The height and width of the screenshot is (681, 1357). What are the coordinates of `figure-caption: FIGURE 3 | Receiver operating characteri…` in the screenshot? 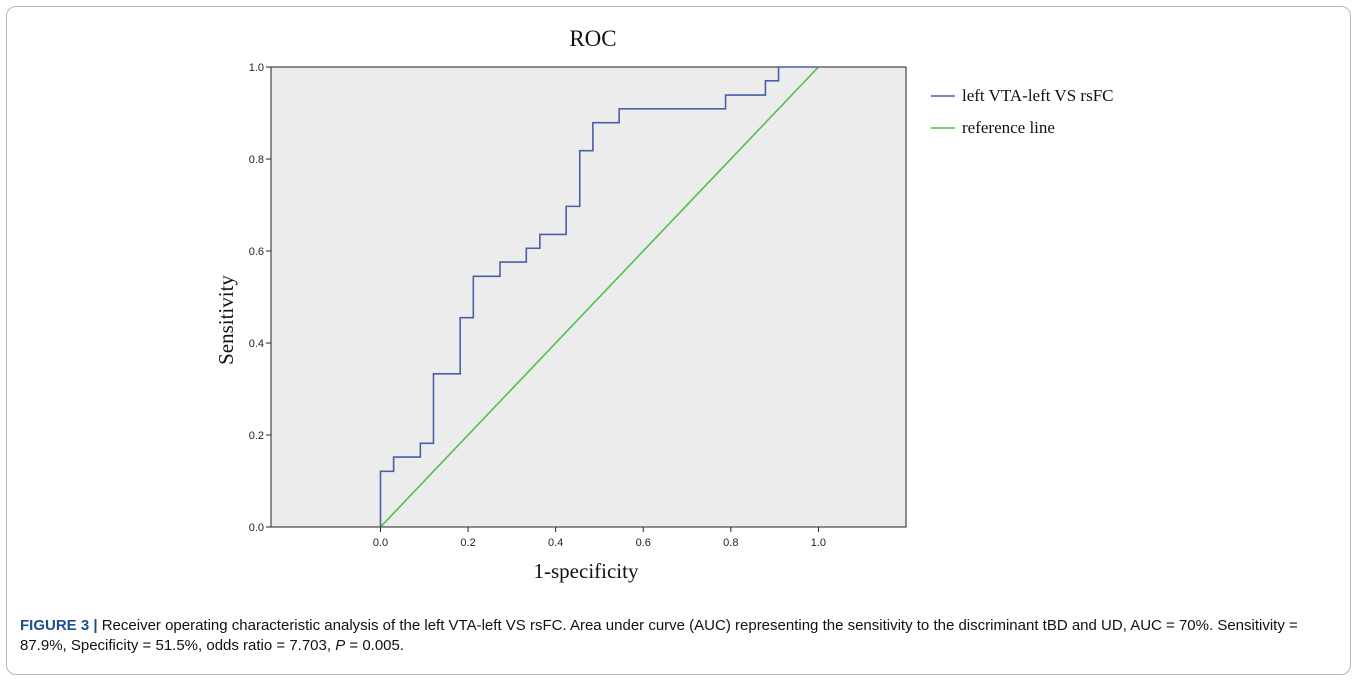 It's located at (679, 636).